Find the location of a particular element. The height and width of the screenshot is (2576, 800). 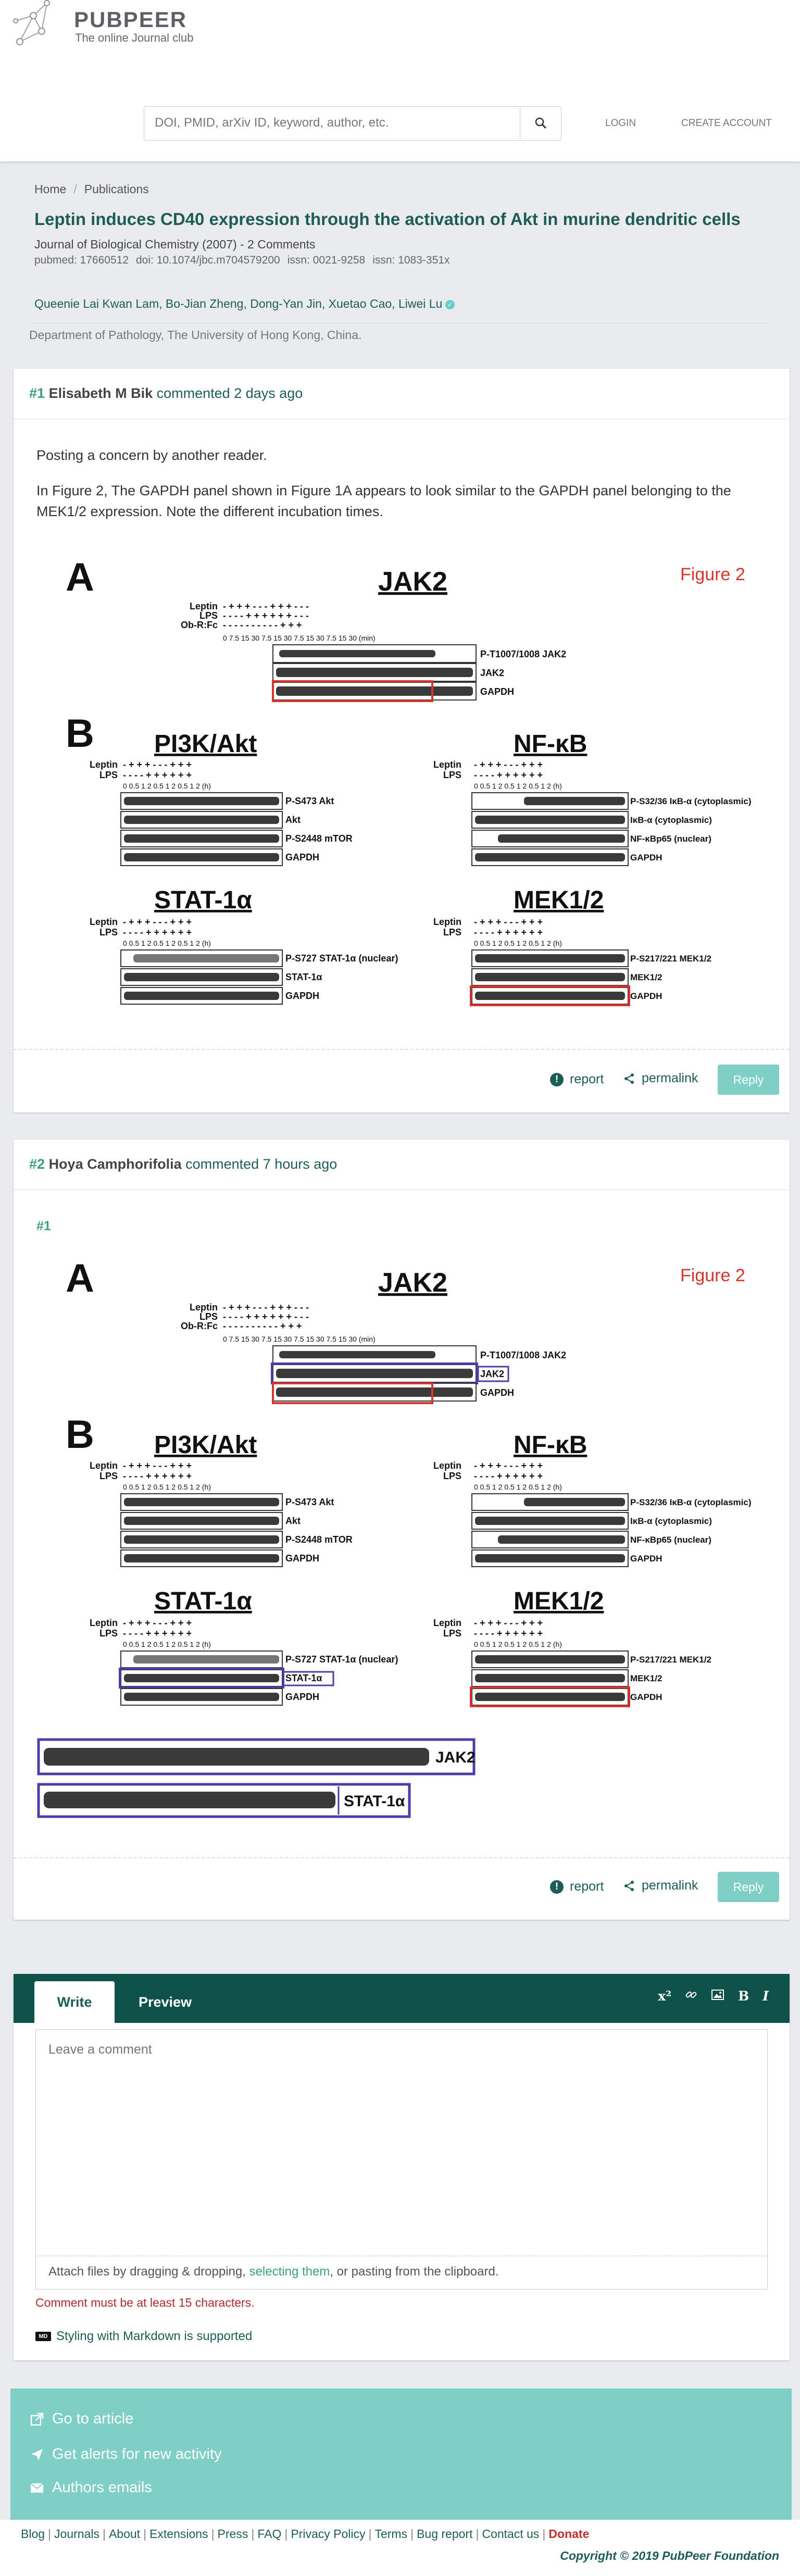

band-jak2-phospho is located at coordinates (357, 653).